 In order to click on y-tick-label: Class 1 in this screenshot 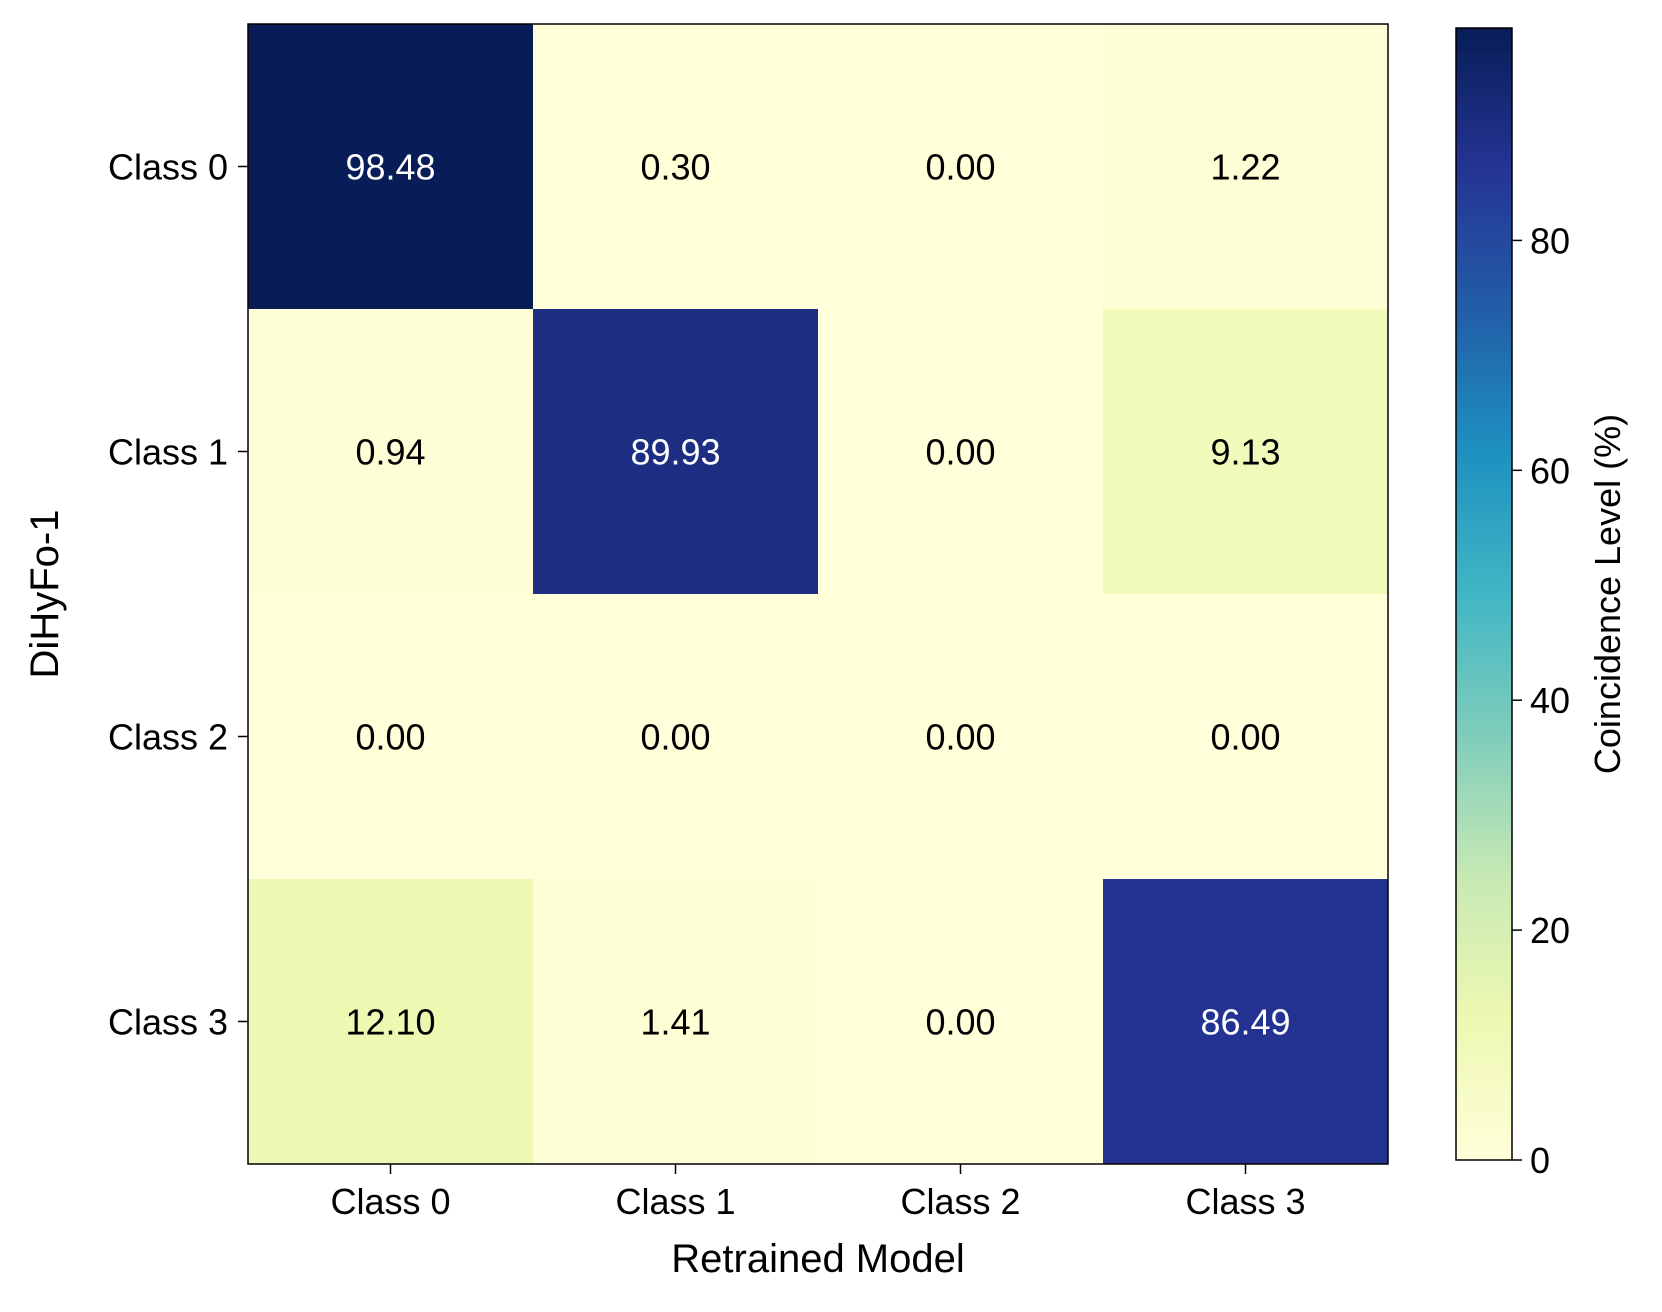, I will do `click(168, 452)`.